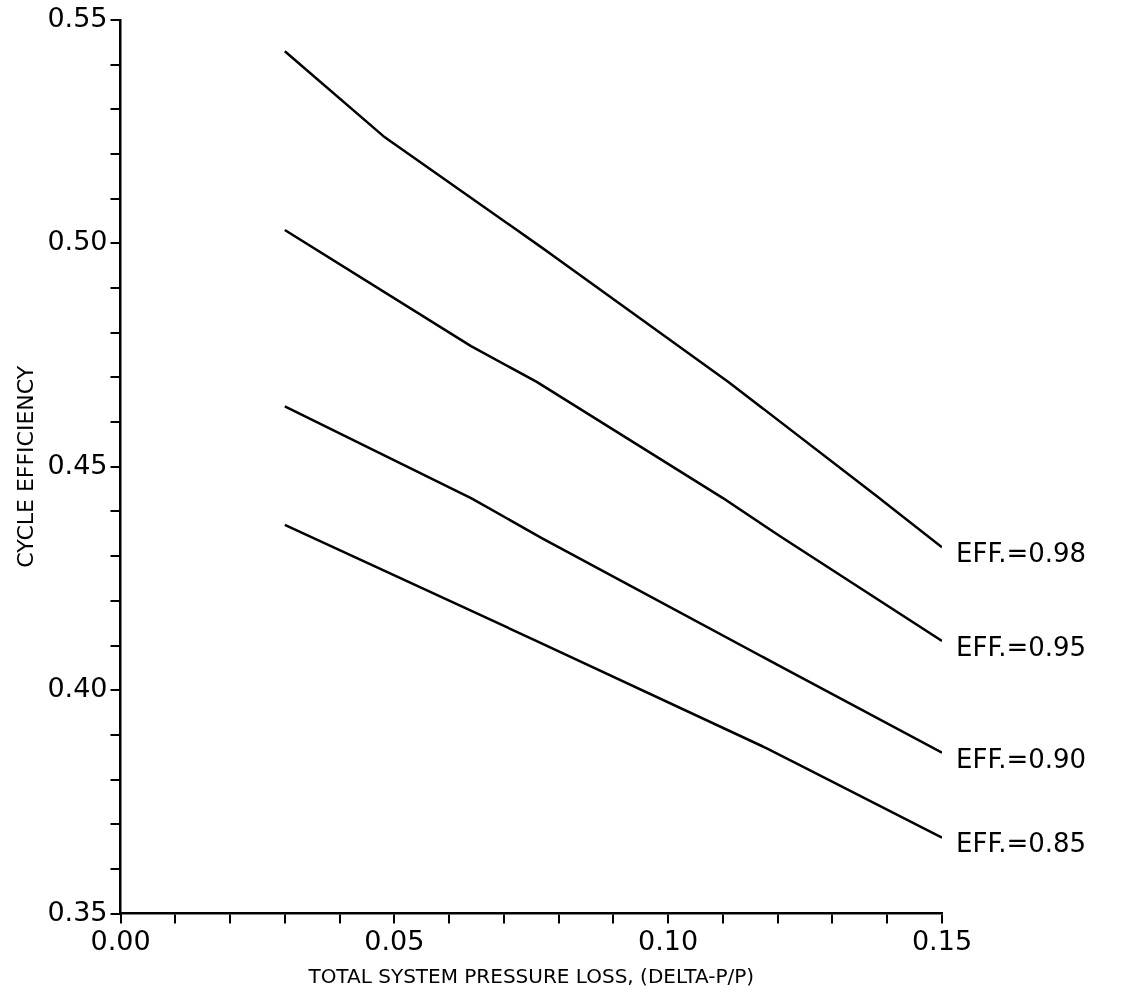 This screenshot has height=1004, width=1122. Describe the element at coordinates (531, 976) in the screenshot. I see `x-axis-title: TOTAL SYSTEM PRESSURE LOSS, (DELTA-P/P)` at that location.